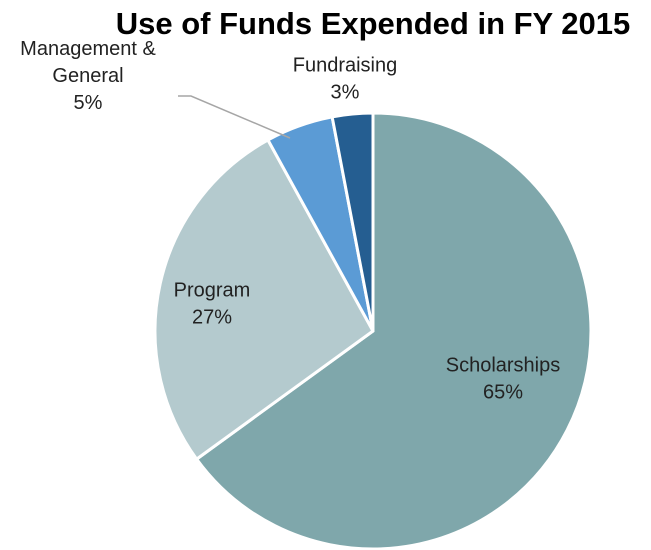  I want to click on data-label-category: Program, so click(212, 291).